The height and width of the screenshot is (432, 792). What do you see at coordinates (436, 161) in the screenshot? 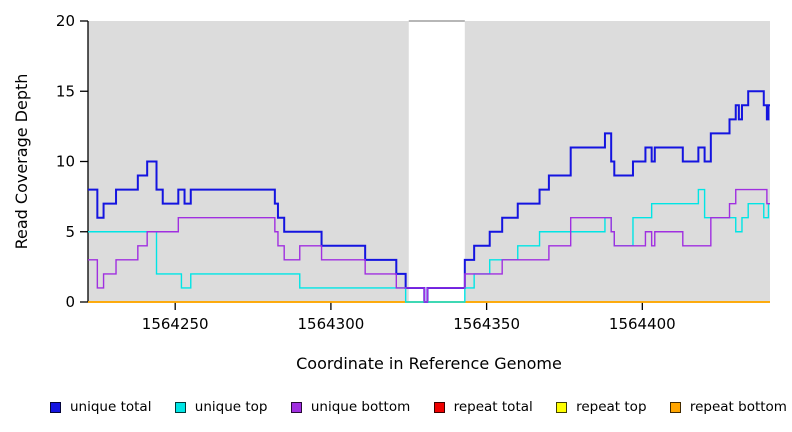
I see `coverage-gap-band` at bounding box center [436, 161].